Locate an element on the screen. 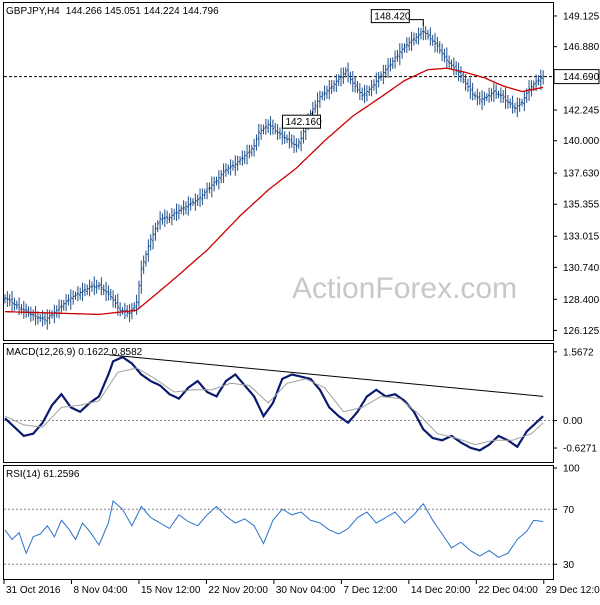  time-tick-label: 14 Dec 20:00 is located at coordinates (441, 590).